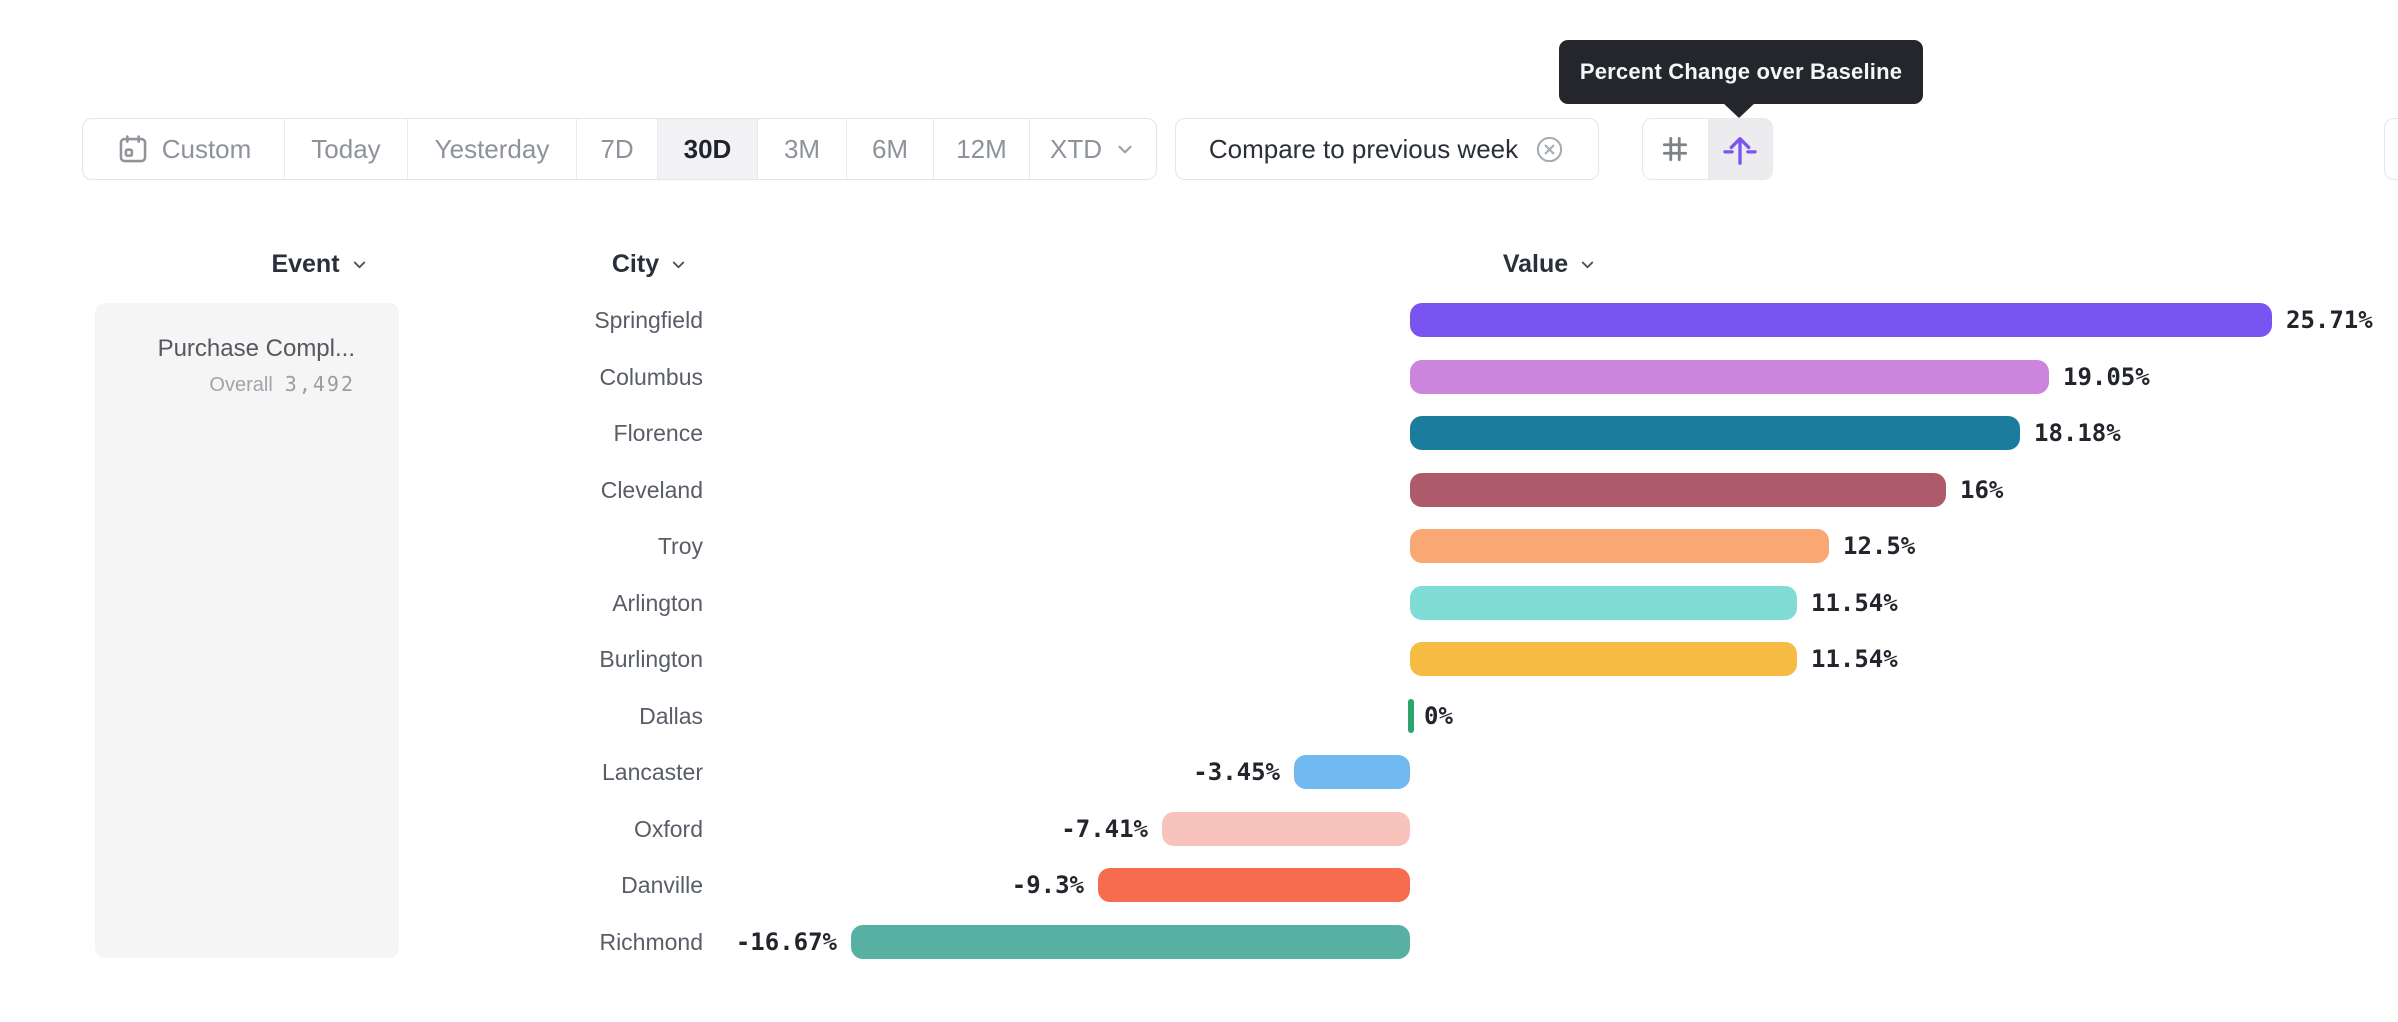 The width and height of the screenshot is (2398, 1022). Describe the element at coordinates (1104, 829) in the screenshot. I see `value-label: -7.41%` at that location.